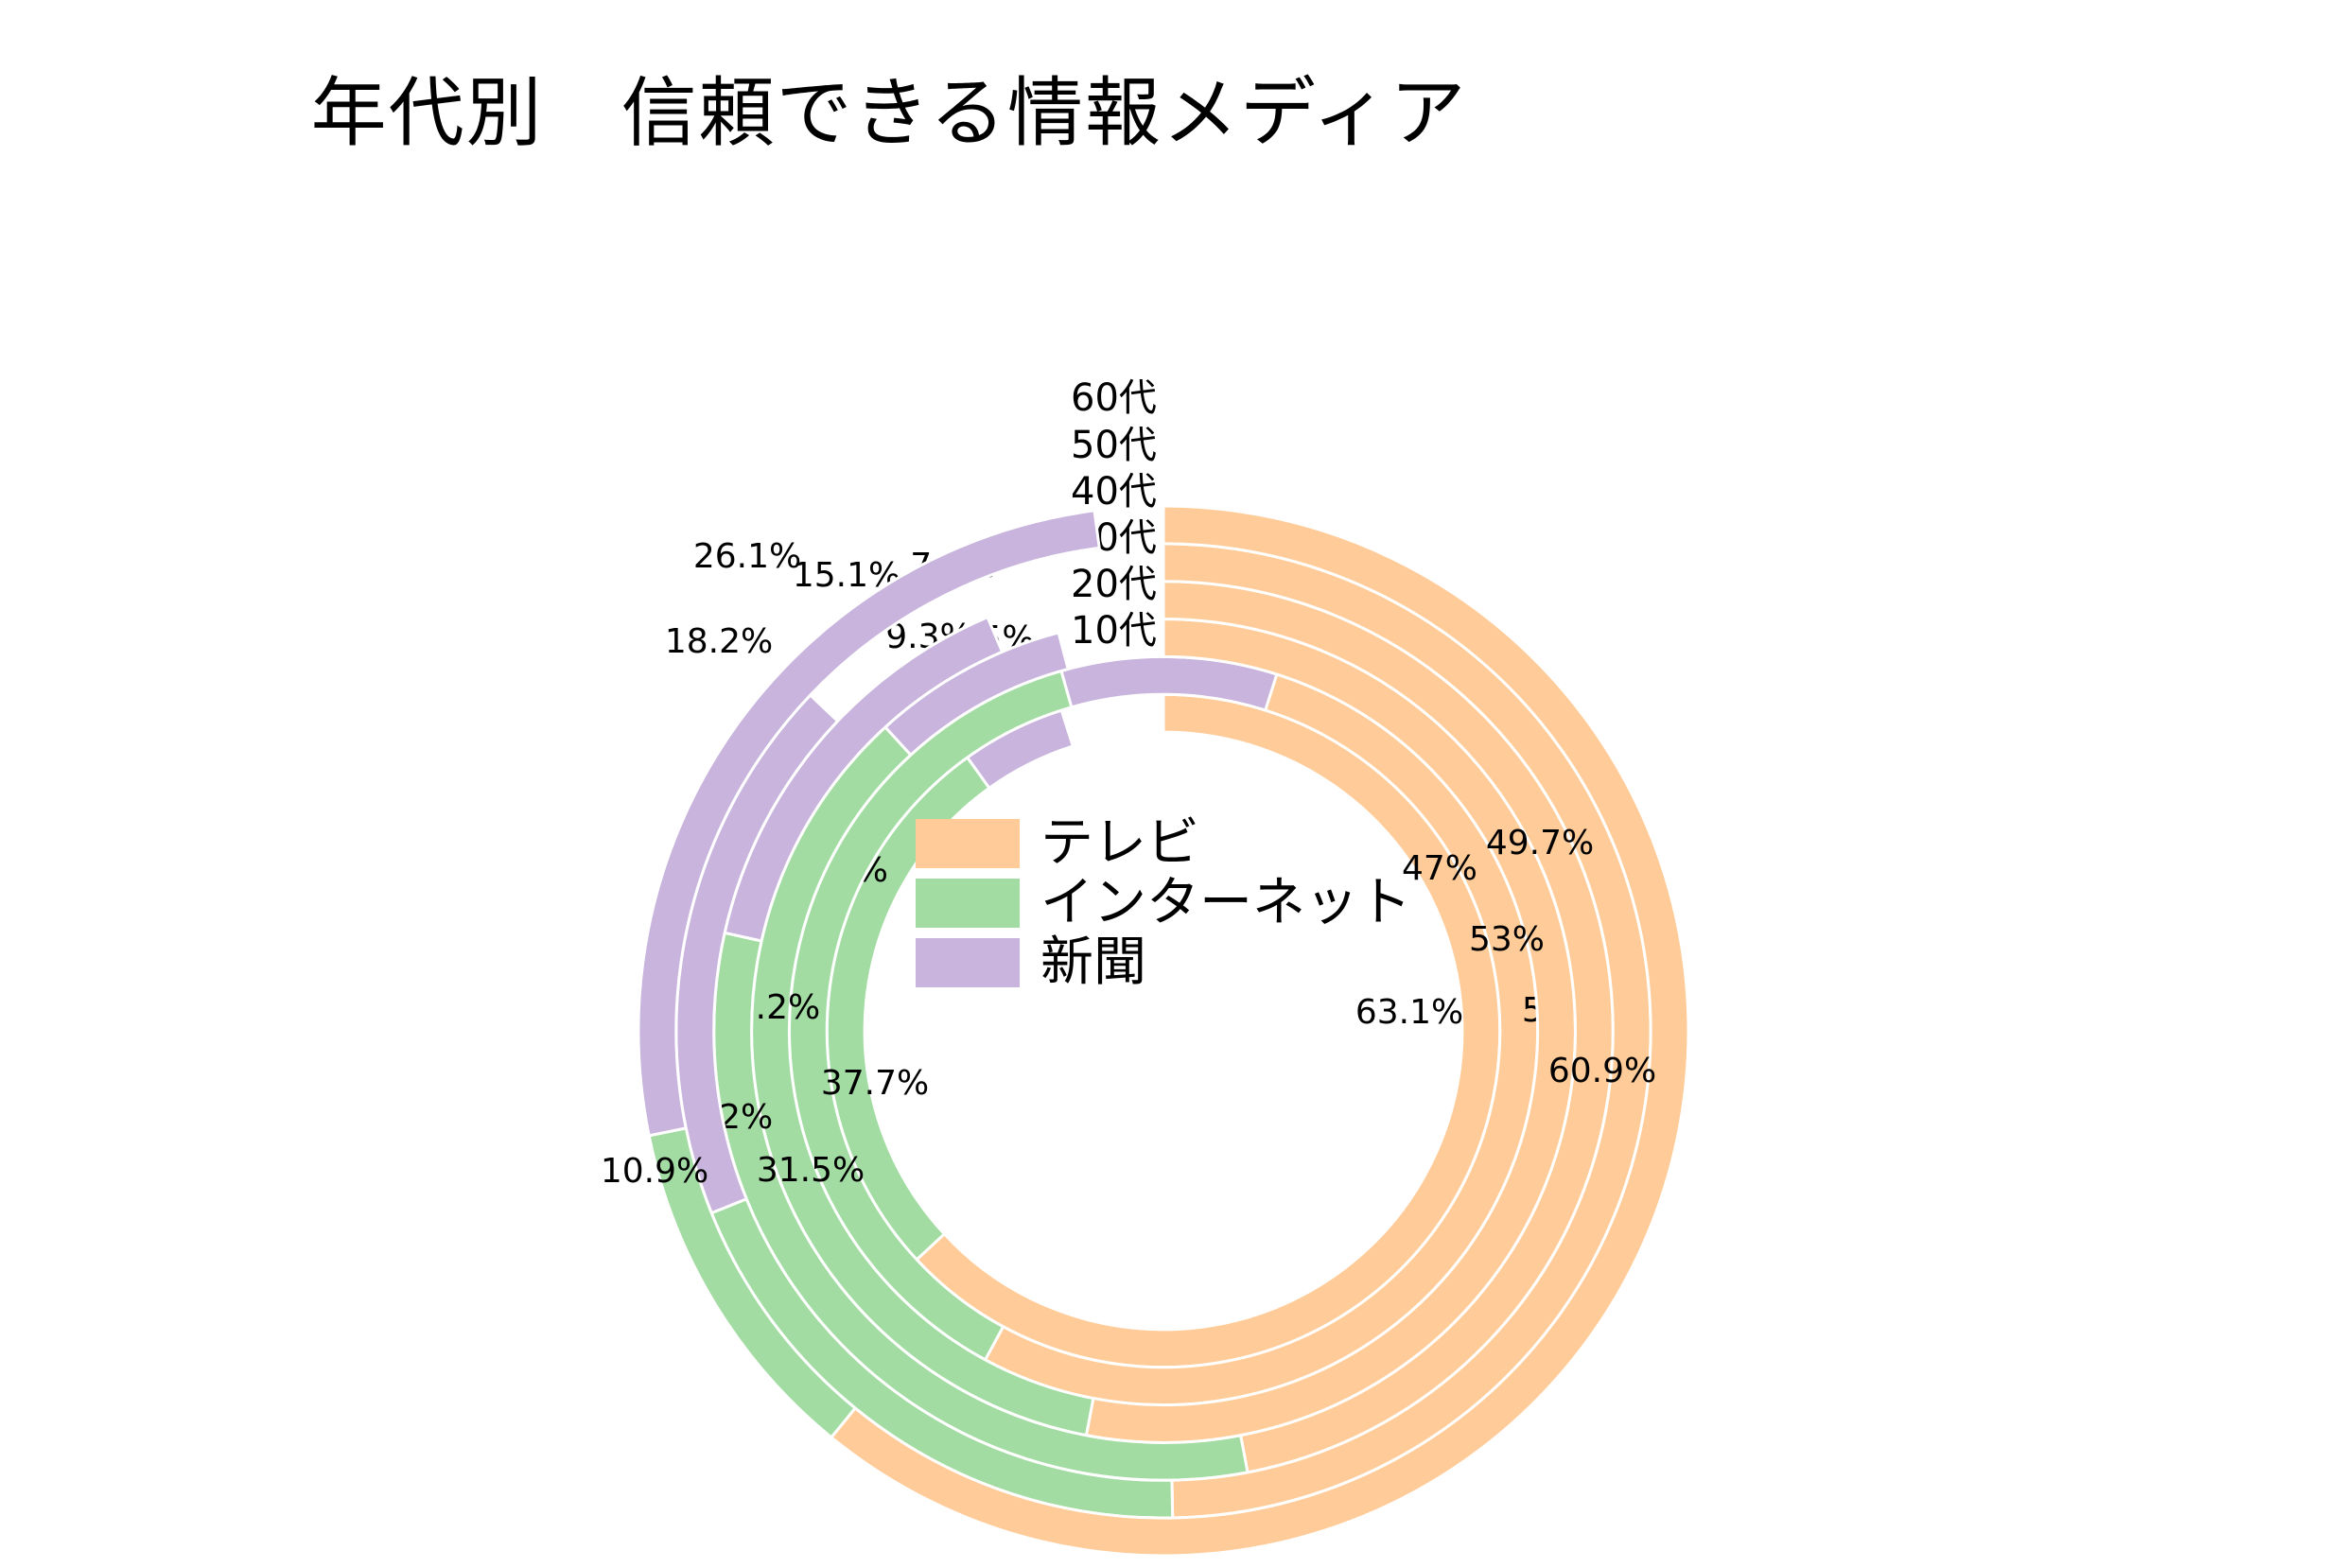  Describe the element at coordinates (1225, 902) in the screenshot. I see `legend-label: インターネット` at that location.